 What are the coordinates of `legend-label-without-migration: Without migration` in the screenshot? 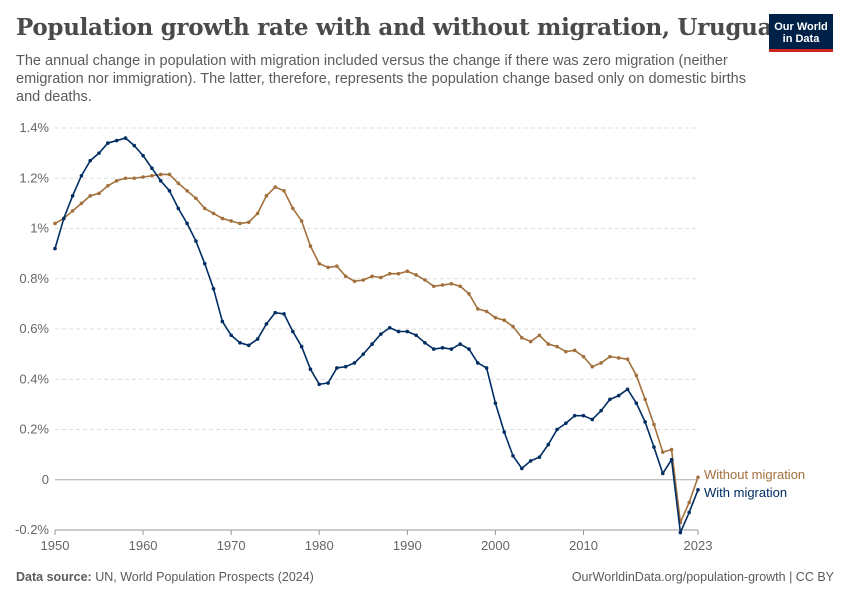 It's located at (754, 474).